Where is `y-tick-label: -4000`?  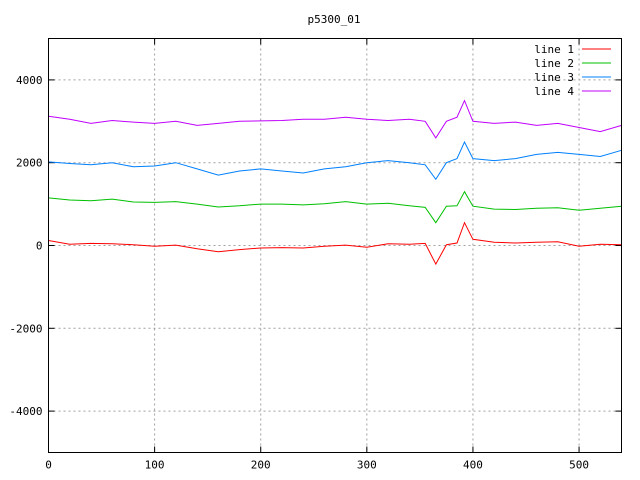 y-tick-label: -4000 is located at coordinates (25, 411).